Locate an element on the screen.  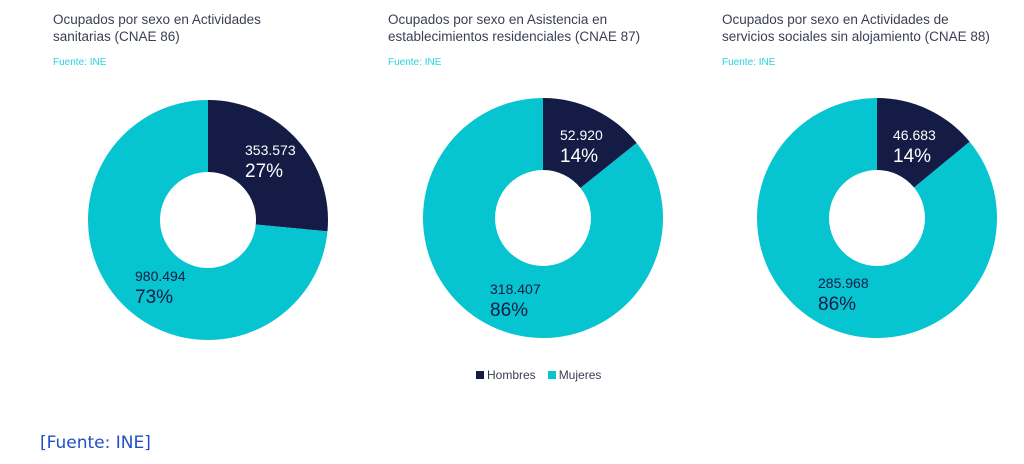
chart-source-3: Fuente: INE is located at coordinates (749, 62).